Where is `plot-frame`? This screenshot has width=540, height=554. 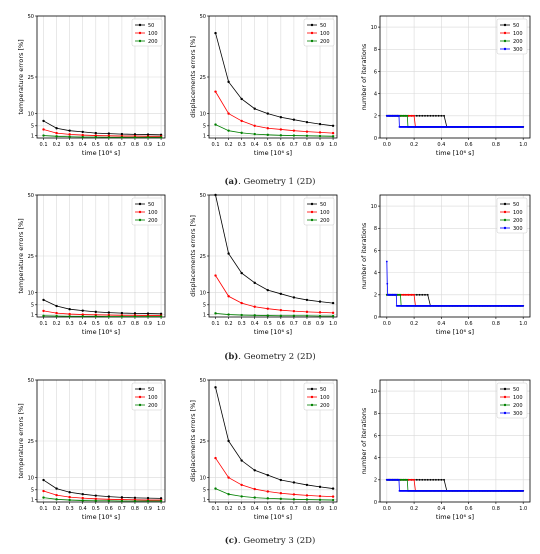
plot-frame is located at coordinates (455, 256).